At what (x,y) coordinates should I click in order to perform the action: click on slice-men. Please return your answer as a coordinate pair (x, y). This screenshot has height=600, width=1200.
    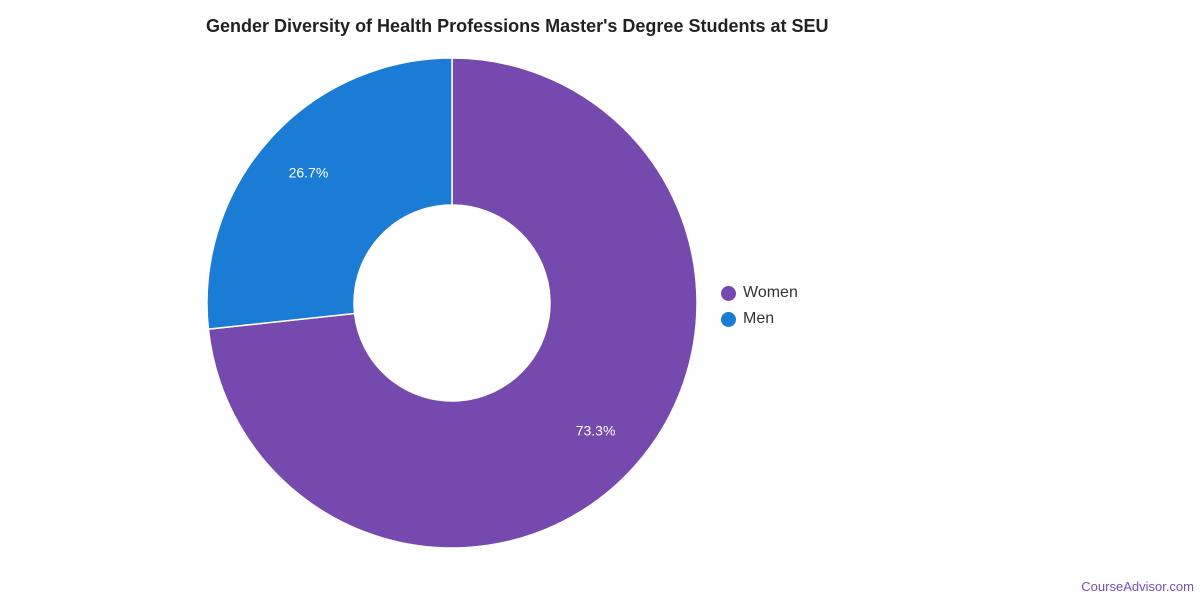
    Looking at the image, I should click on (329, 193).